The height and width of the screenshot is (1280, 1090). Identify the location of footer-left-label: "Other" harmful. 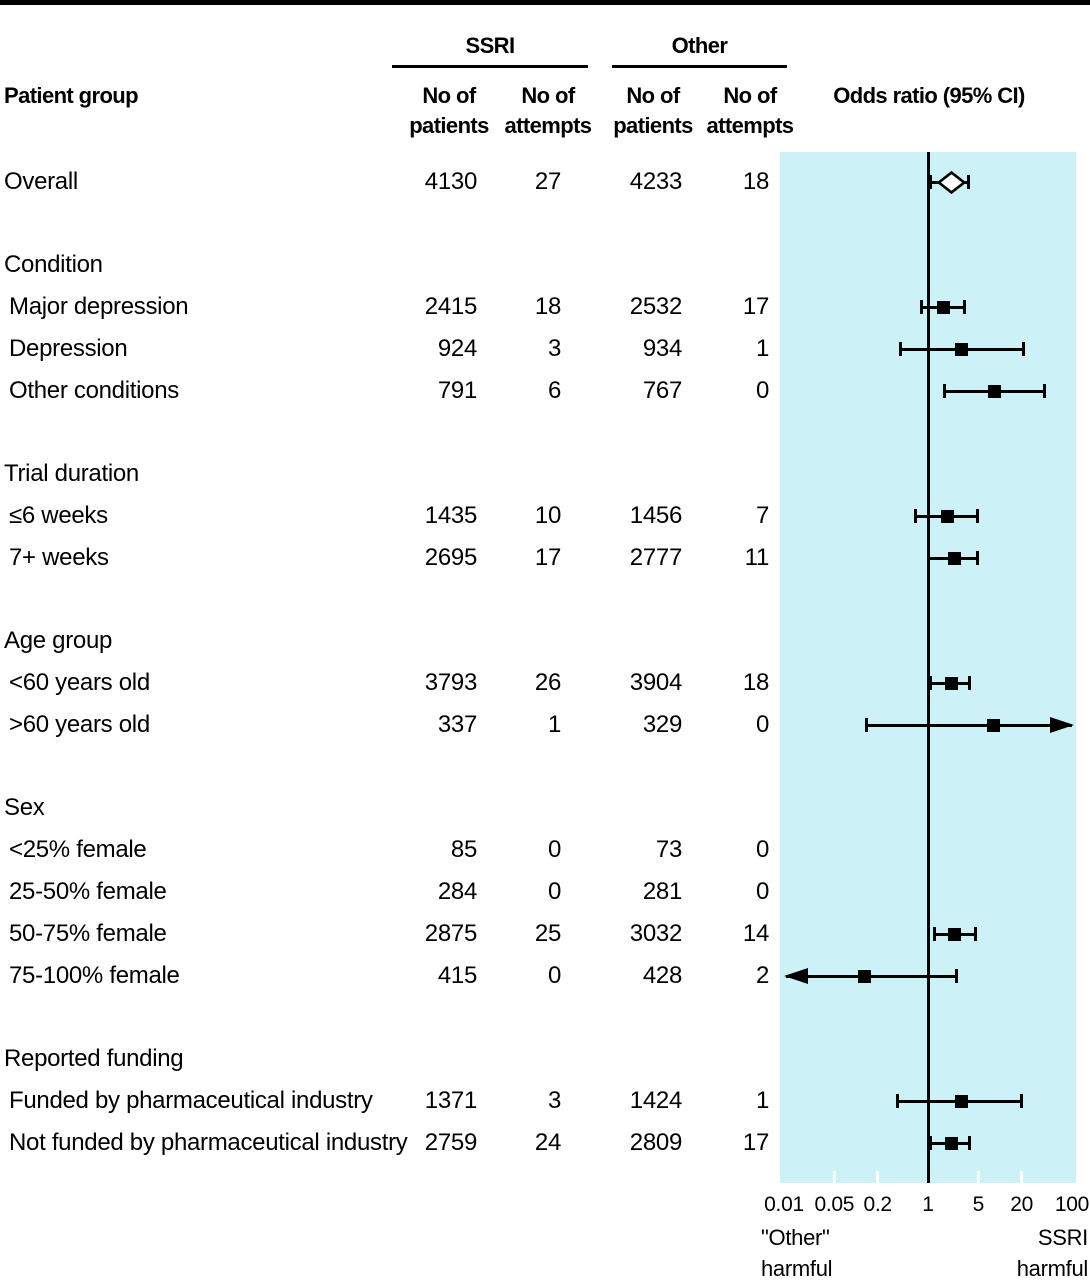
(797, 1251).